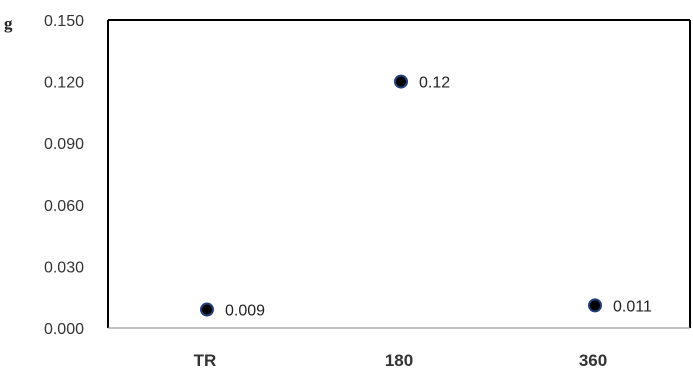 The height and width of the screenshot is (376, 693). What do you see at coordinates (64, 175) in the screenshot?
I see `y-axis-ticks: 0.000 0.030 0.060 0.090 0.120 0.150` at bounding box center [64, 175].